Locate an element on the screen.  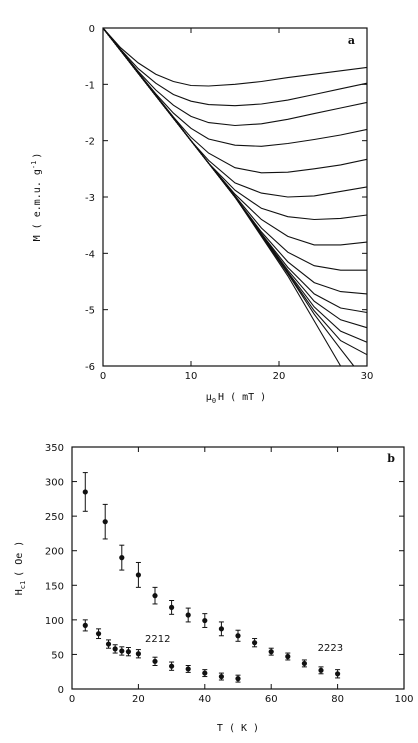
annotation-2212: 2212 is located at coordinates (157, 639).